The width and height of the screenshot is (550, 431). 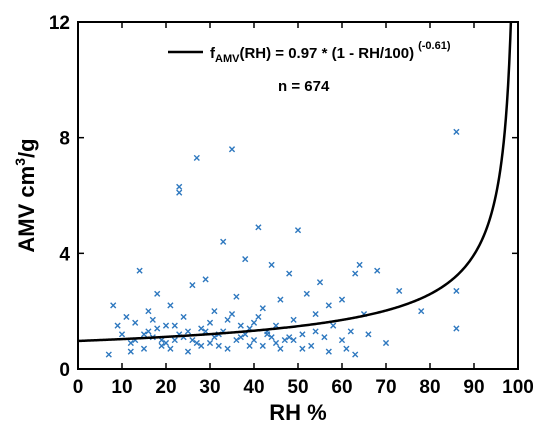 I want to click on sample-count: n = 674, so click(x=304, y=86).